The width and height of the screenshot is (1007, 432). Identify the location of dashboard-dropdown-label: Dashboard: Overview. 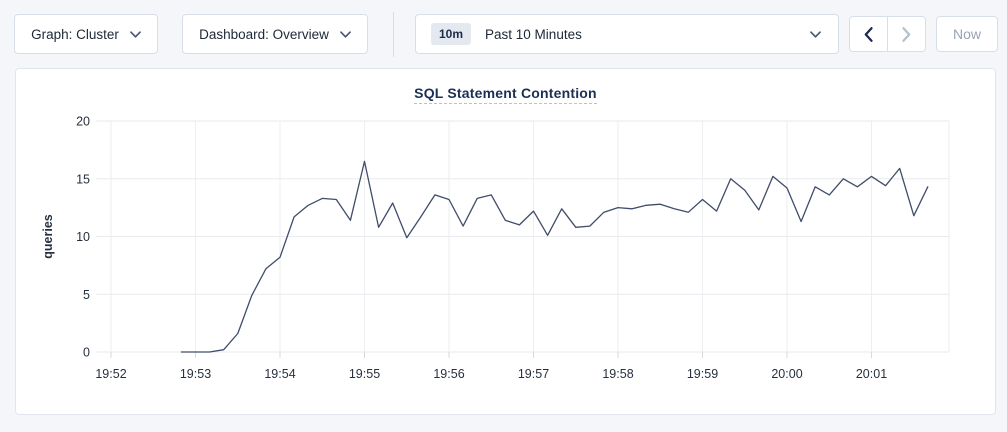
(264, 34).